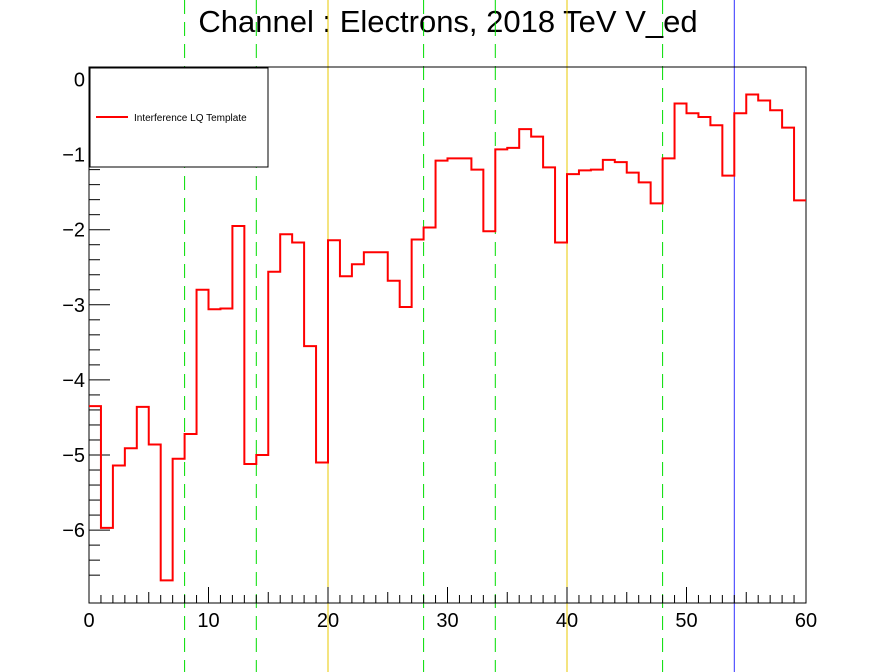 The width and height of the screenshot is (896, 672). I want to click on y-tick-label: −3, so click(73, 306).